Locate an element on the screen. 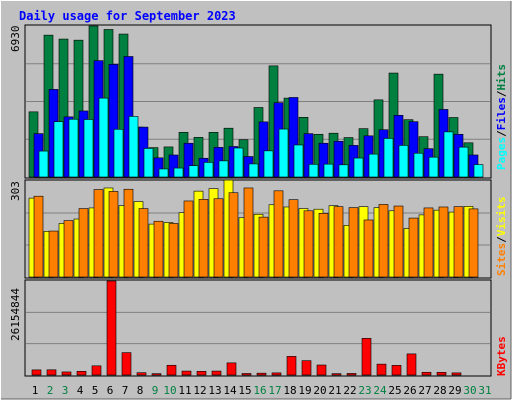 The width and height of the screenshot is (512, 400). x-tick-label: 17 is located at coordinates (274, 390).